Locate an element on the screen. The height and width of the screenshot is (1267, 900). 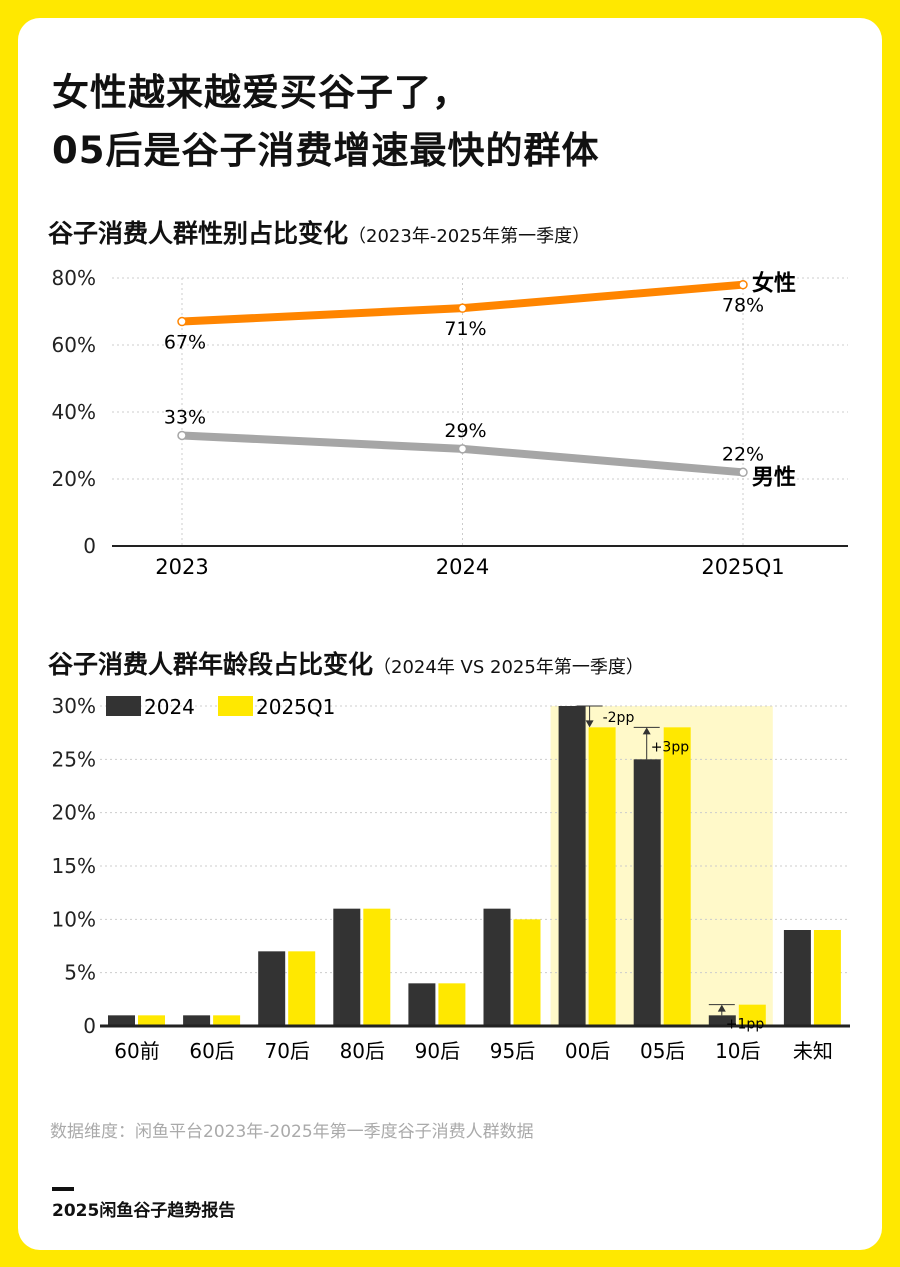
bar-2025Q1-00后 is located at coordinates (602, 876).